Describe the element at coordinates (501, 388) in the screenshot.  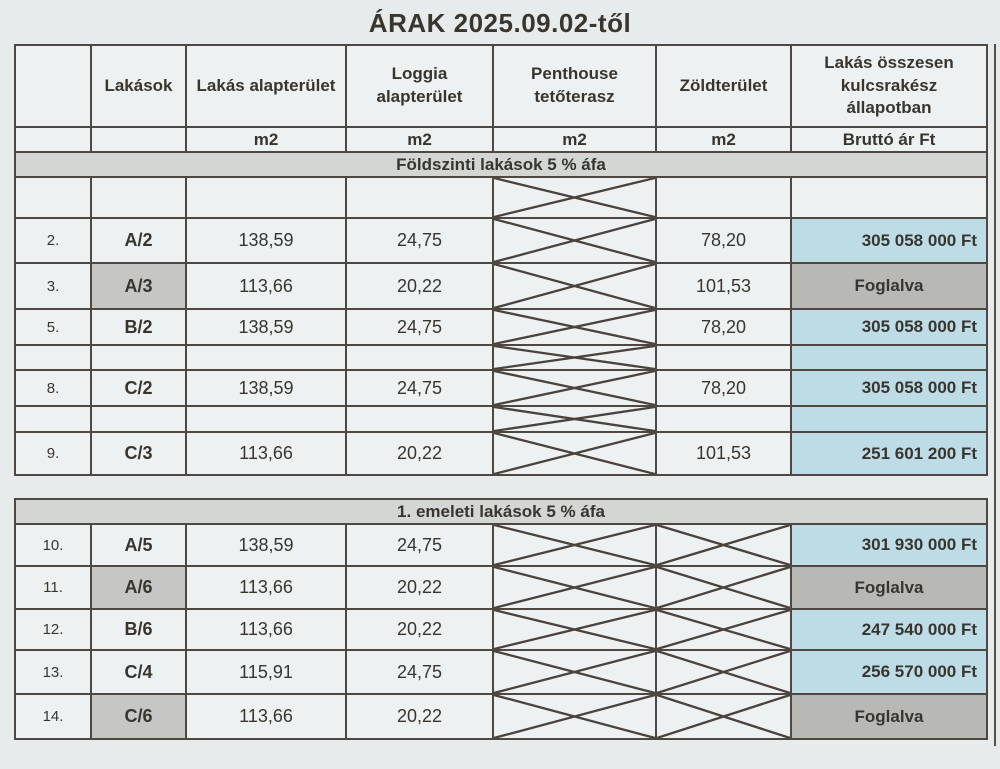
I see `table-row: 8. C/2 138,59 24,75 78,20 305 058 000 Ft` at that location.